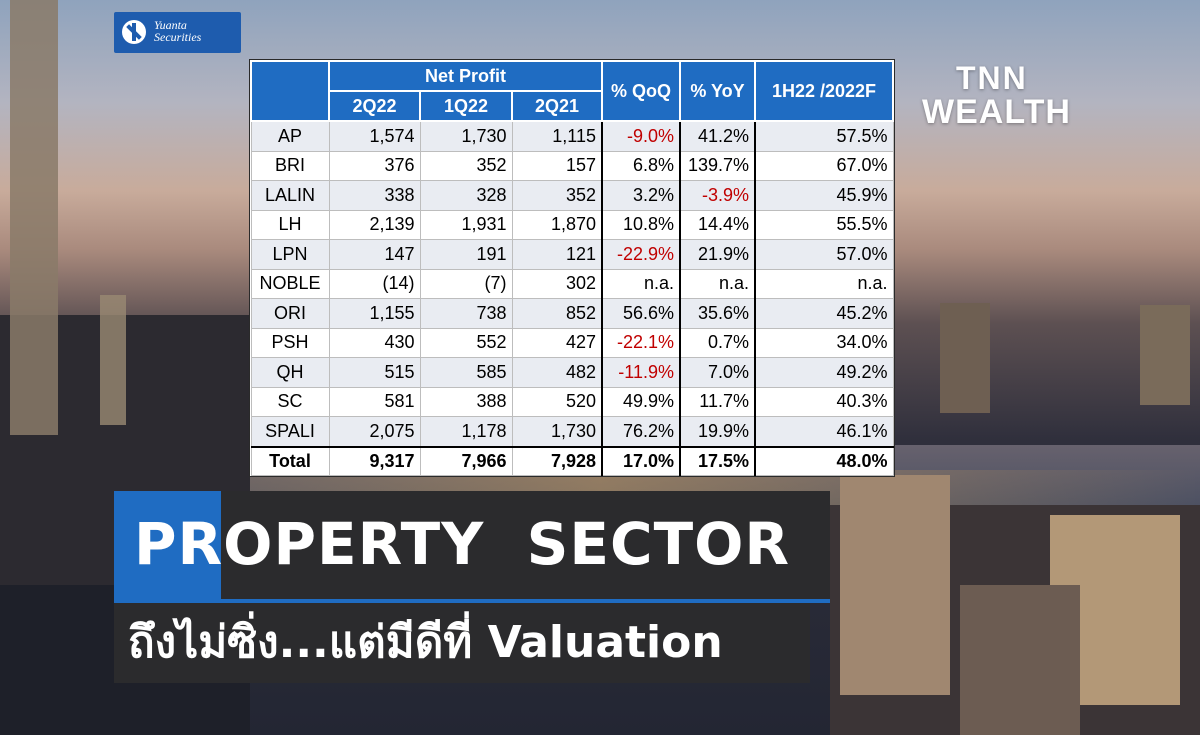  What do you see at coordinates (717, 195) in the screenshot?
I see `yoy-cell: -3.9%` at bounding box center [717, 195].